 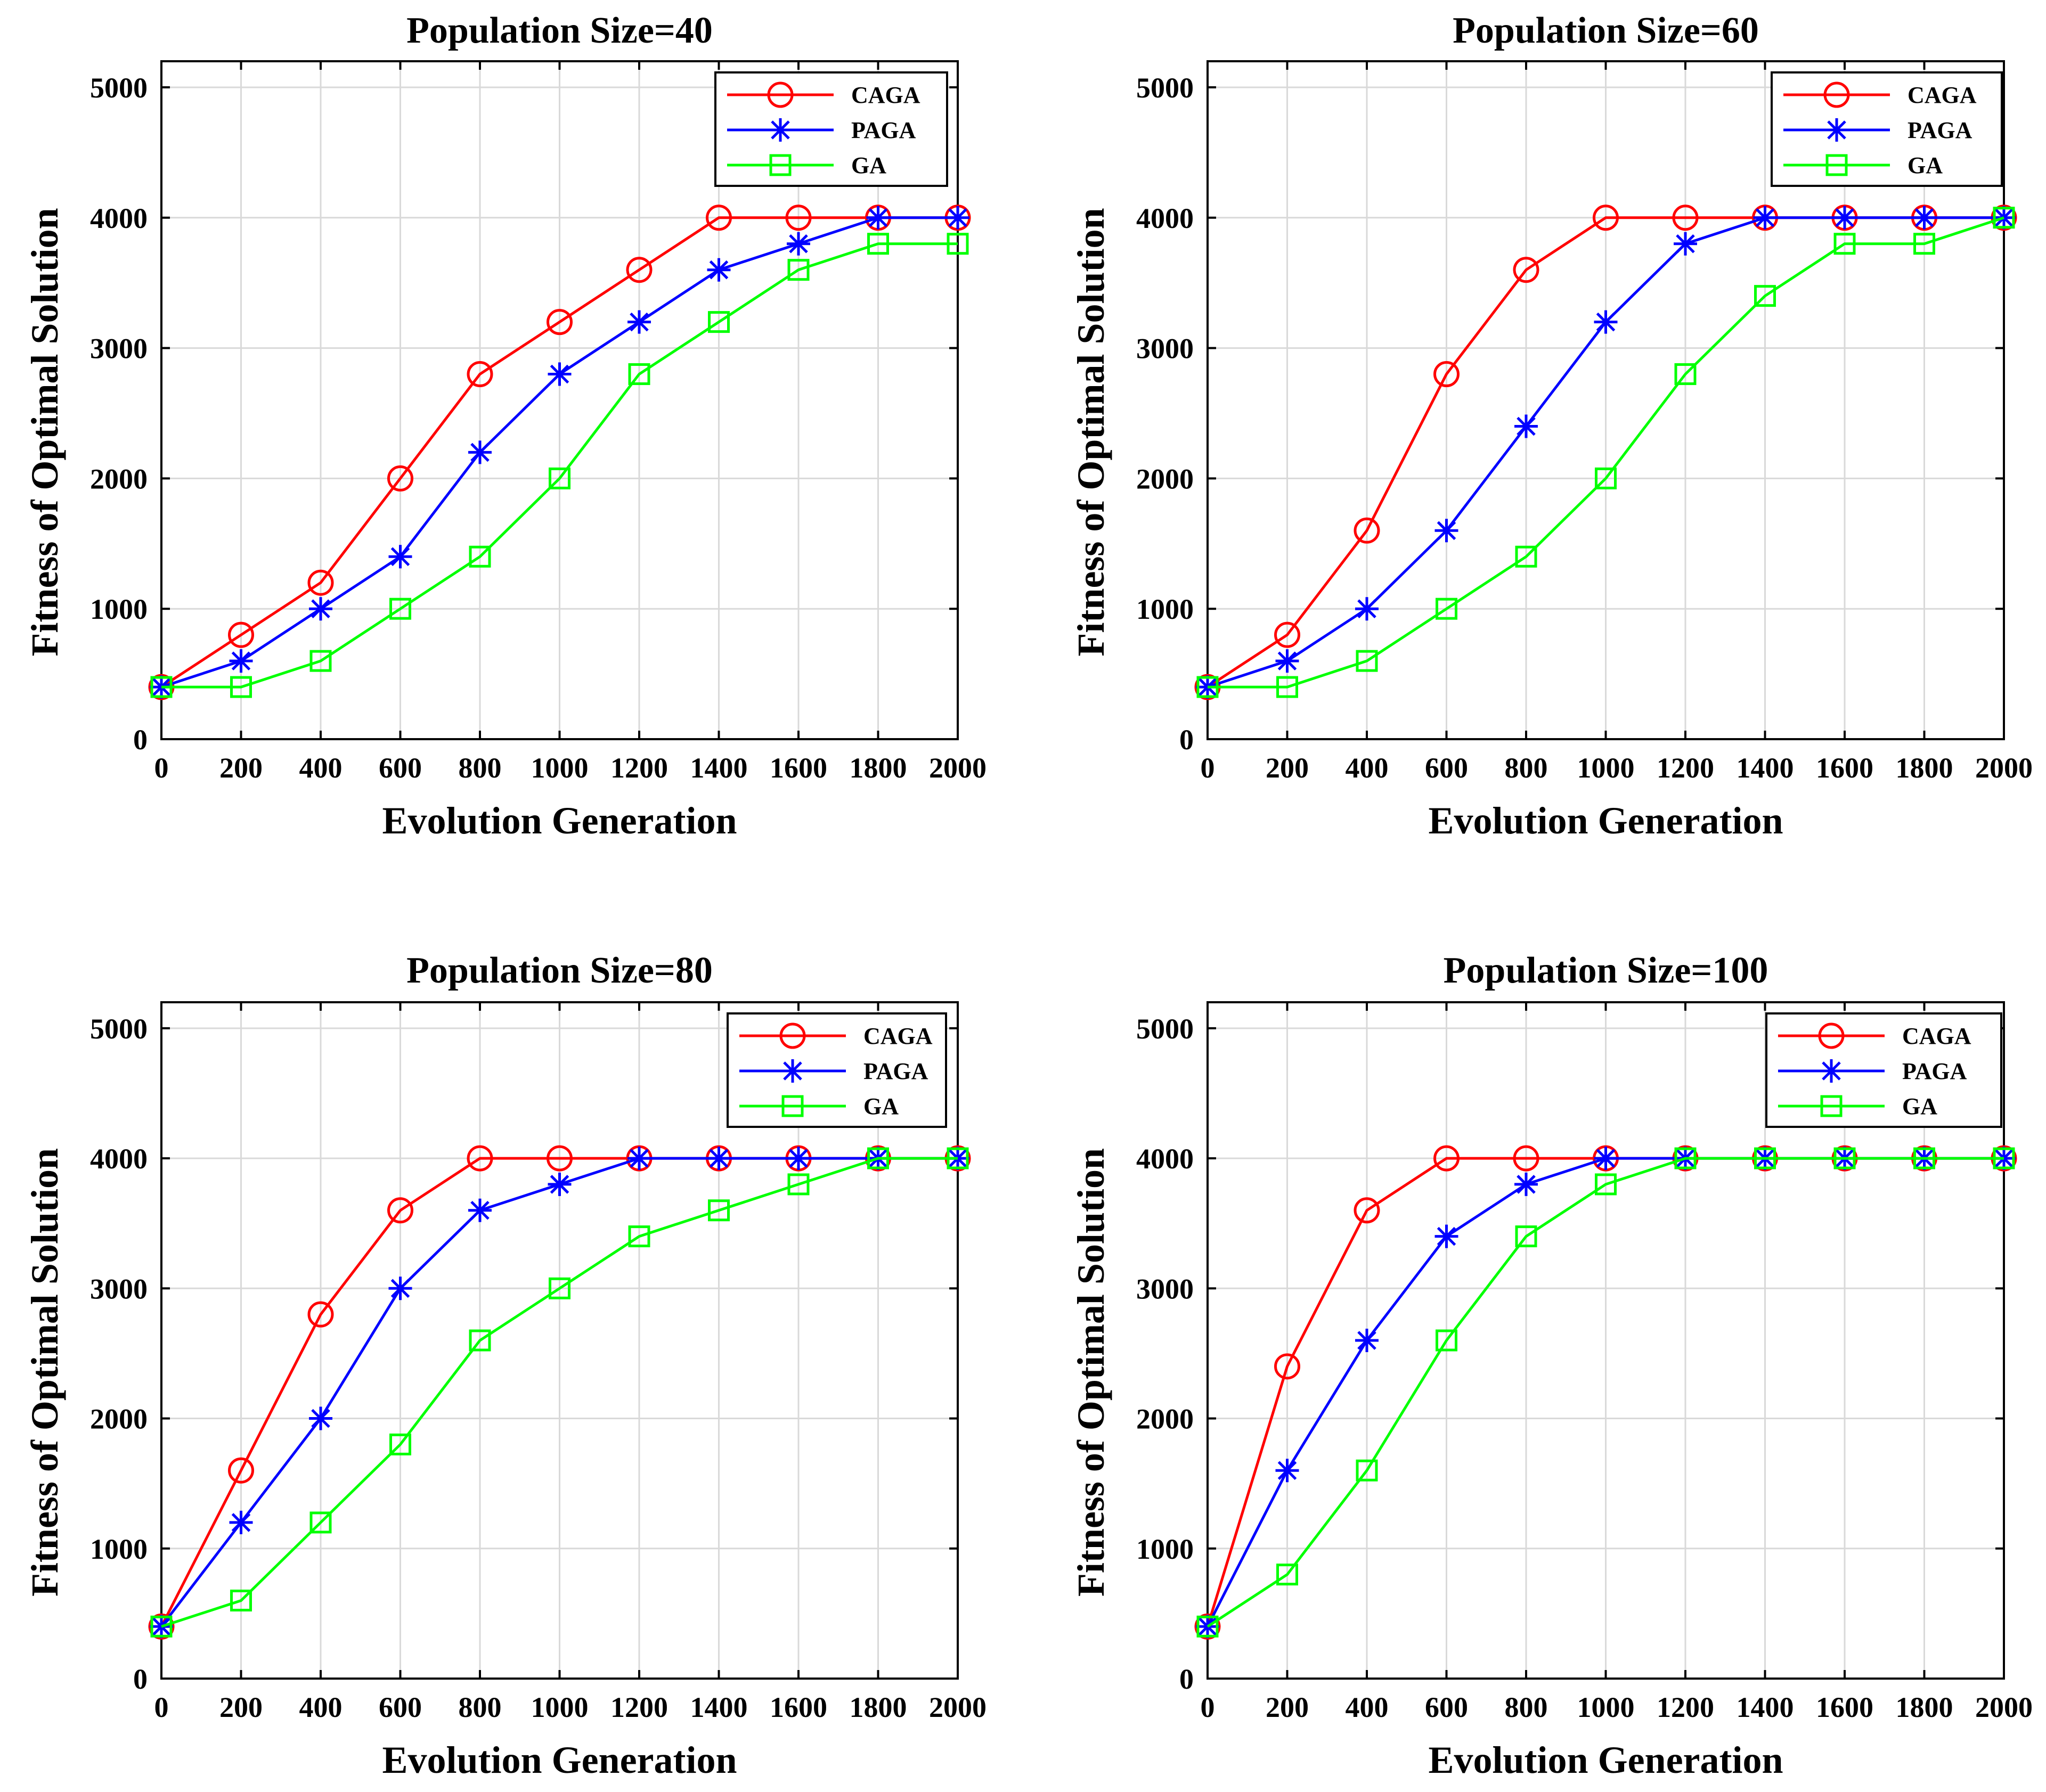 What do you see at coordinates (886, 95) in the screenshot?
I see `legend-label-caga: CAGA` at bounding box center [886, 95].